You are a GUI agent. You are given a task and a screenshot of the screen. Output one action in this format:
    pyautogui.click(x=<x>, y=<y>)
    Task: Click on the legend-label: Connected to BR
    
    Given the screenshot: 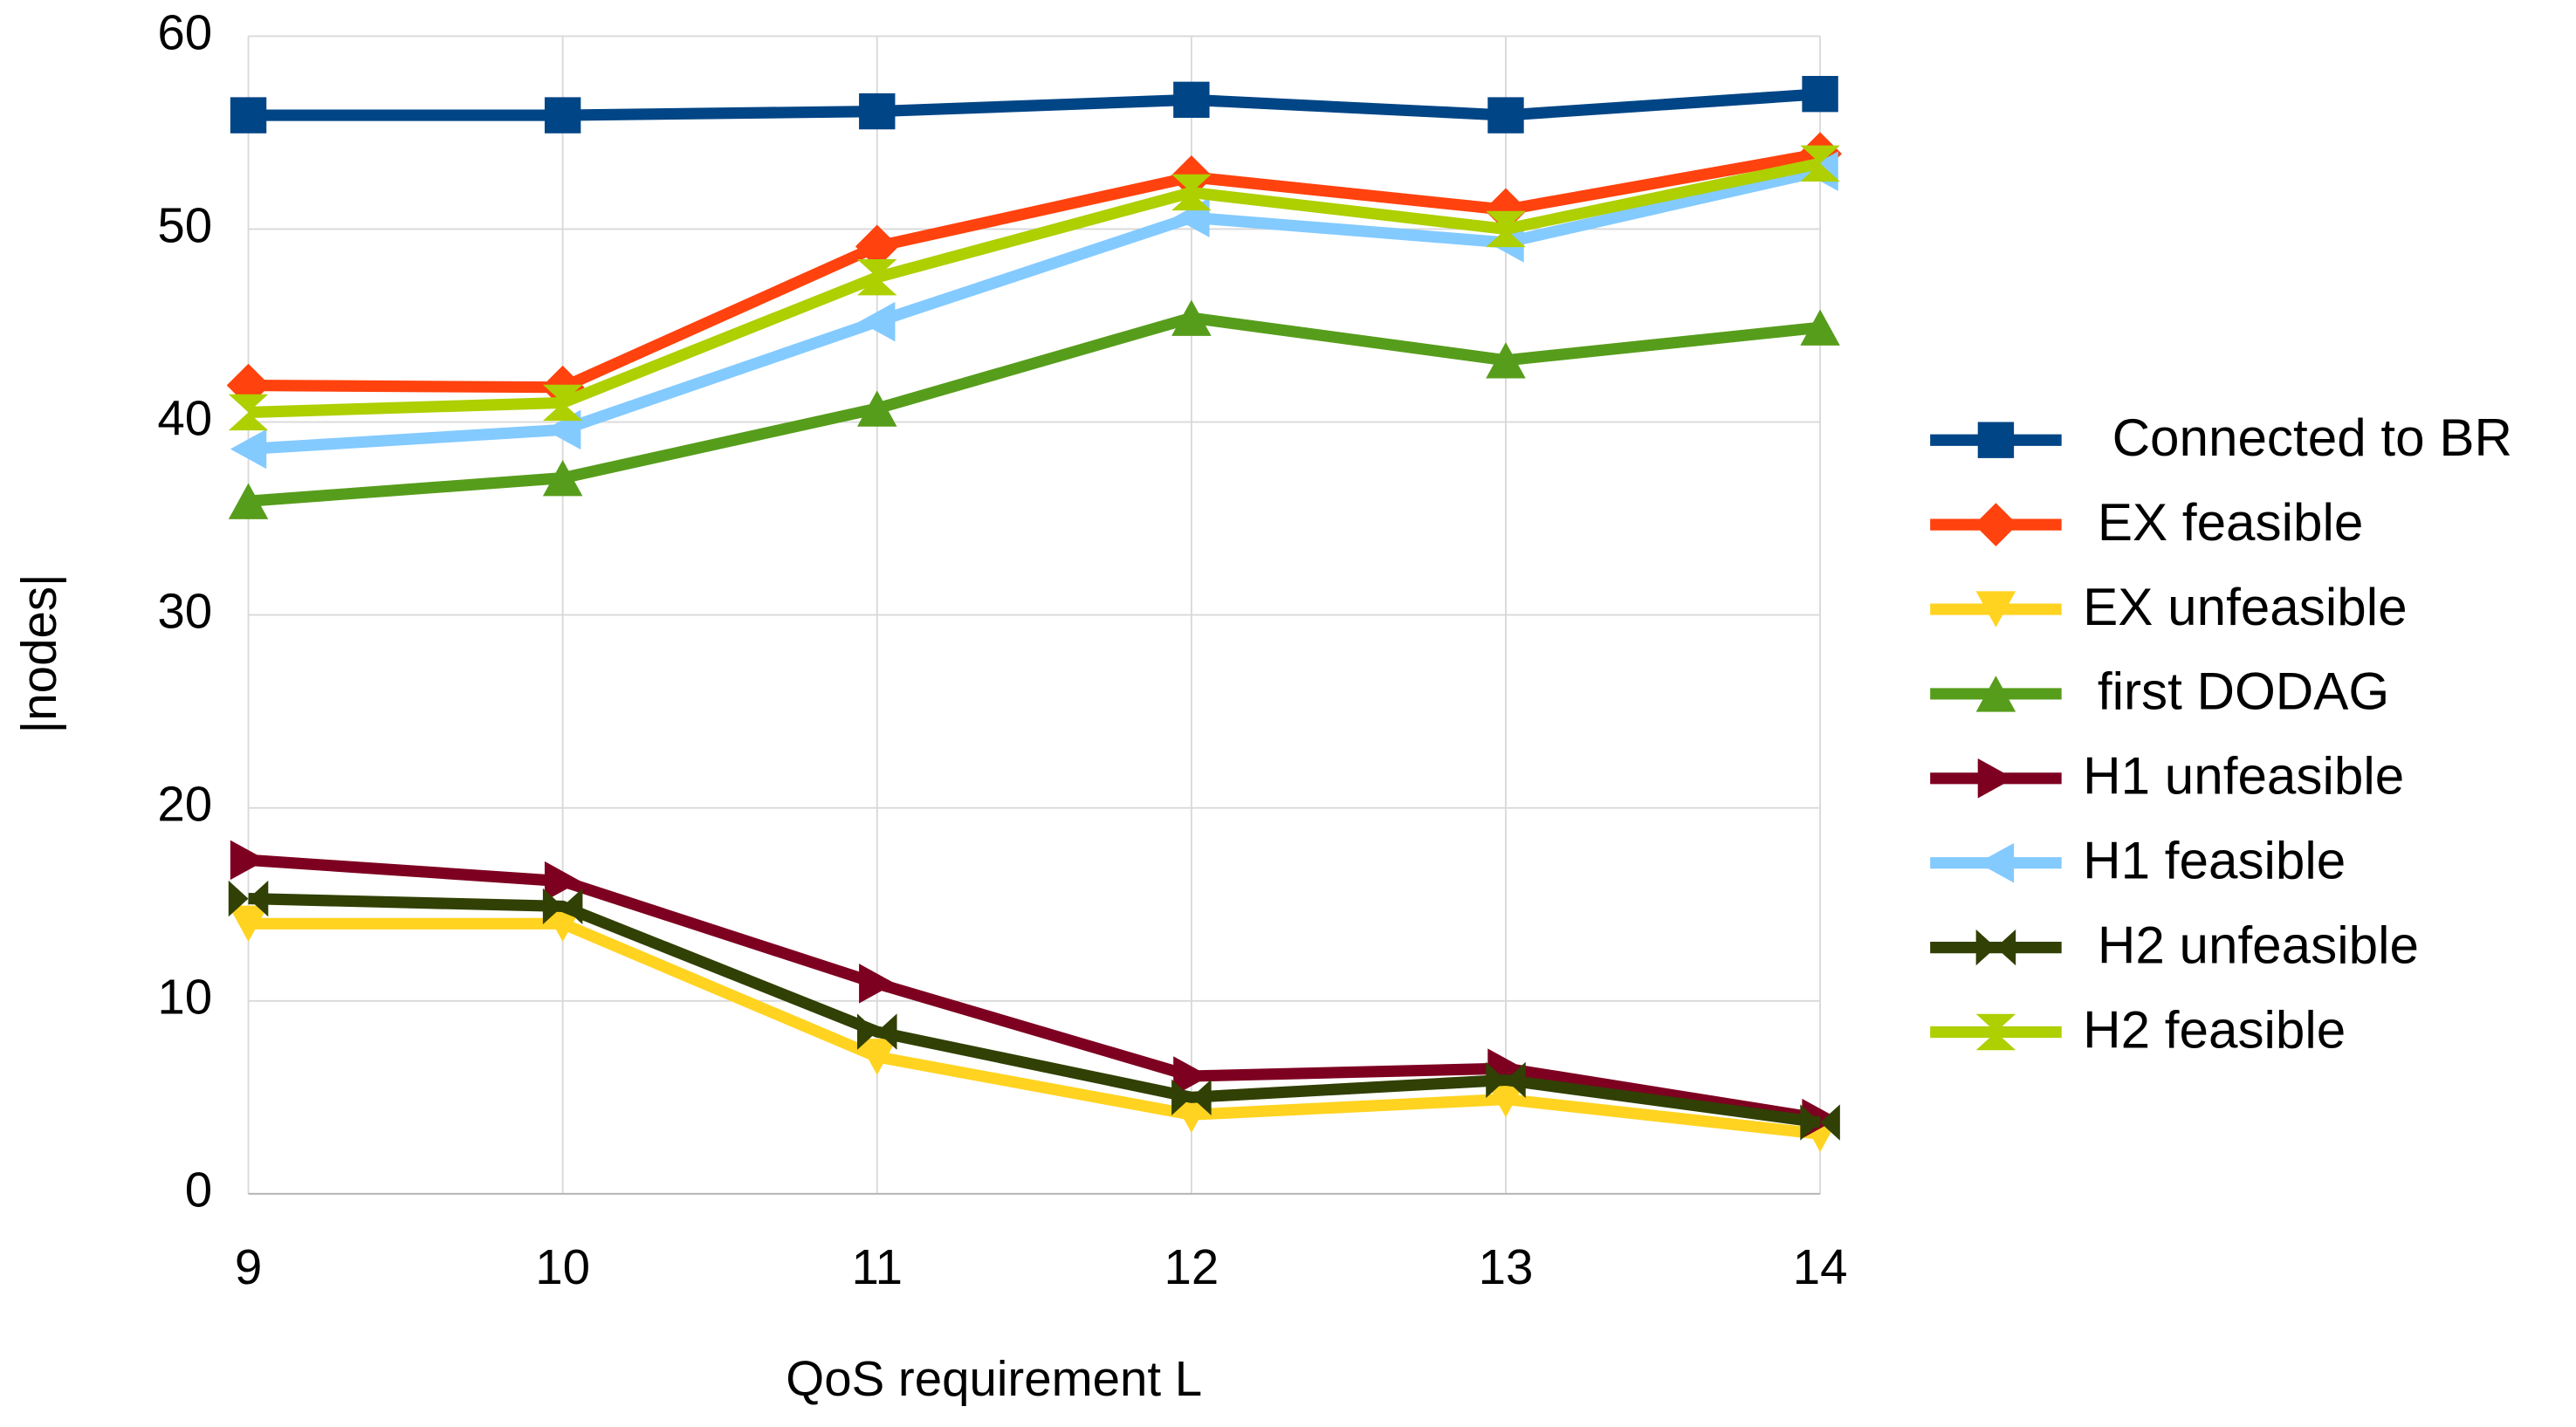 What is the action you would take?
    pyautogui.click(x=2297, y=437)
    